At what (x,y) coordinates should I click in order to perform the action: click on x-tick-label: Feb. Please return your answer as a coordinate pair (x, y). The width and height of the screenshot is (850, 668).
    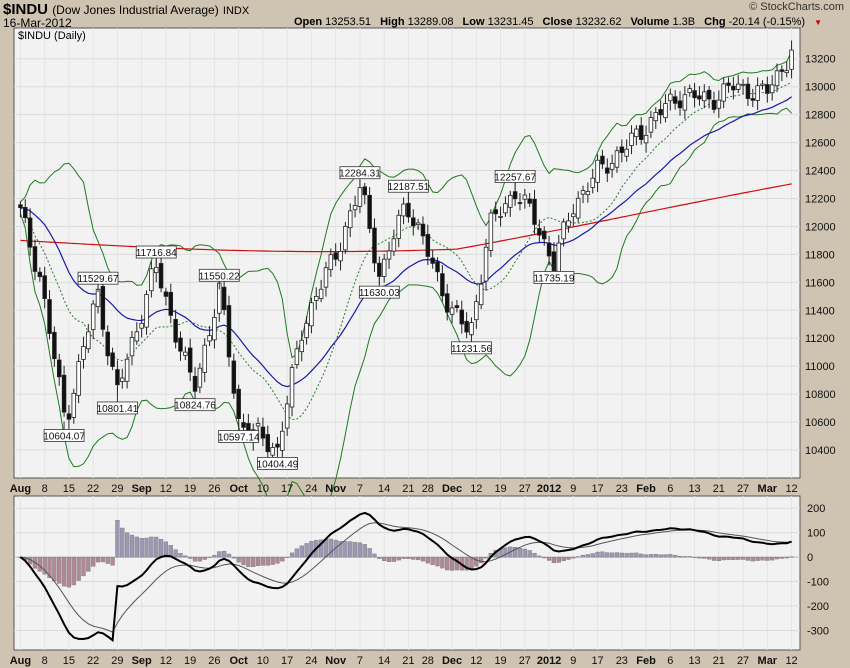
    Looking at the image, I should click on (646, 661).